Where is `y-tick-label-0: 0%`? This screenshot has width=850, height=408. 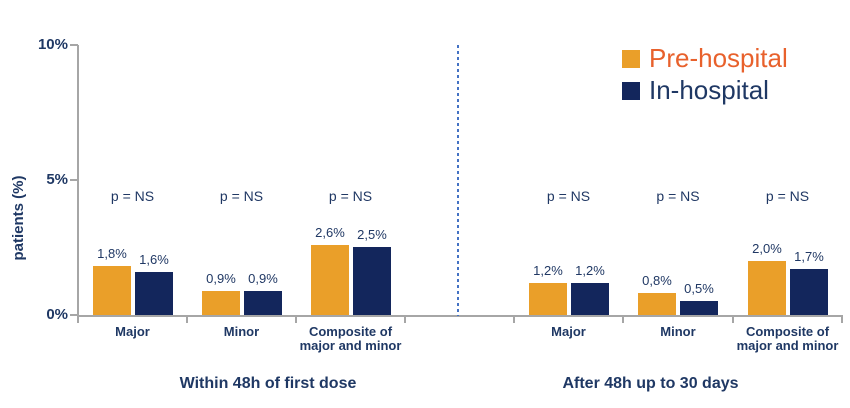 y-tick-label-0: 0% is located at coordinates (57, 314).